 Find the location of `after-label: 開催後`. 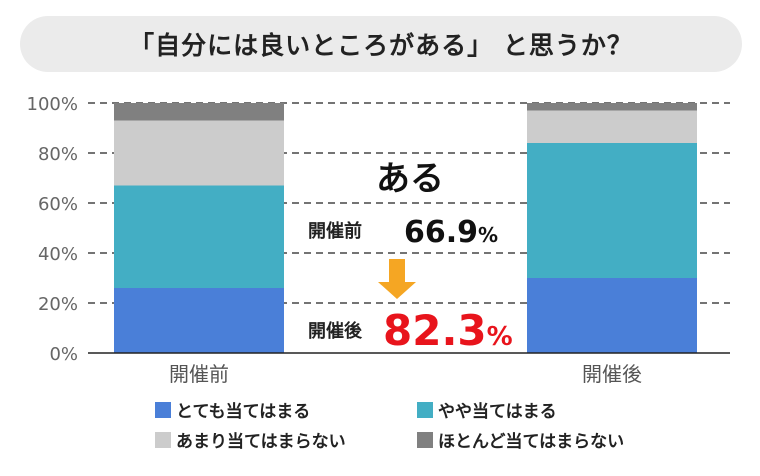

after-label: 開催後 is located at coordinates (335, 331).